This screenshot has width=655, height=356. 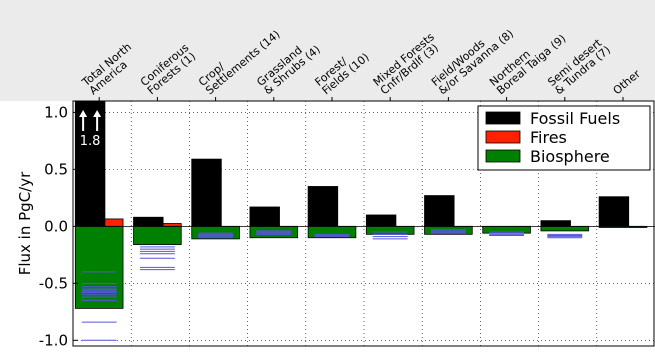 What do you see at coordinates (90, 141) in the screenshot?
I see `overflow-value-label: 1.8` at bounding box center [90, 141].